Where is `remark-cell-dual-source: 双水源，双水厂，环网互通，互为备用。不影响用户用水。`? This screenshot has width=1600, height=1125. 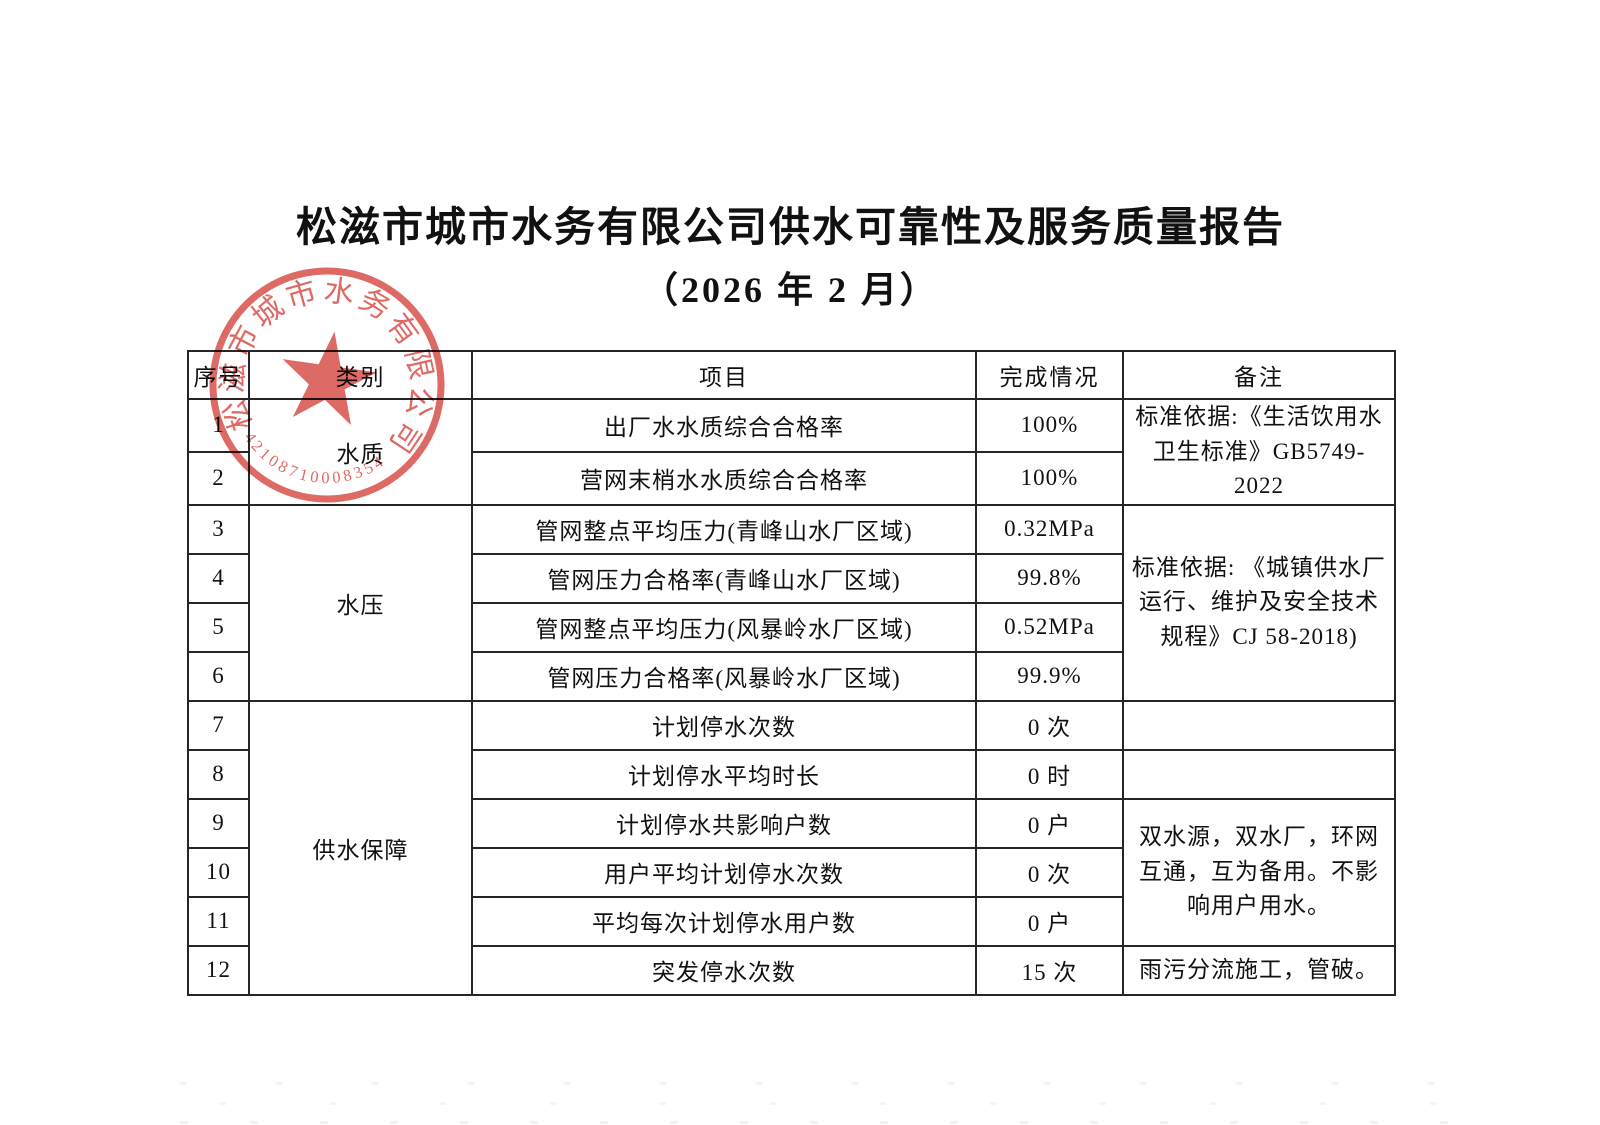
remark-cell-dual-source: 双水源，双水厂，环网互通，互为备用。不影响用户用水。 is located at coordinates (1259, 872).